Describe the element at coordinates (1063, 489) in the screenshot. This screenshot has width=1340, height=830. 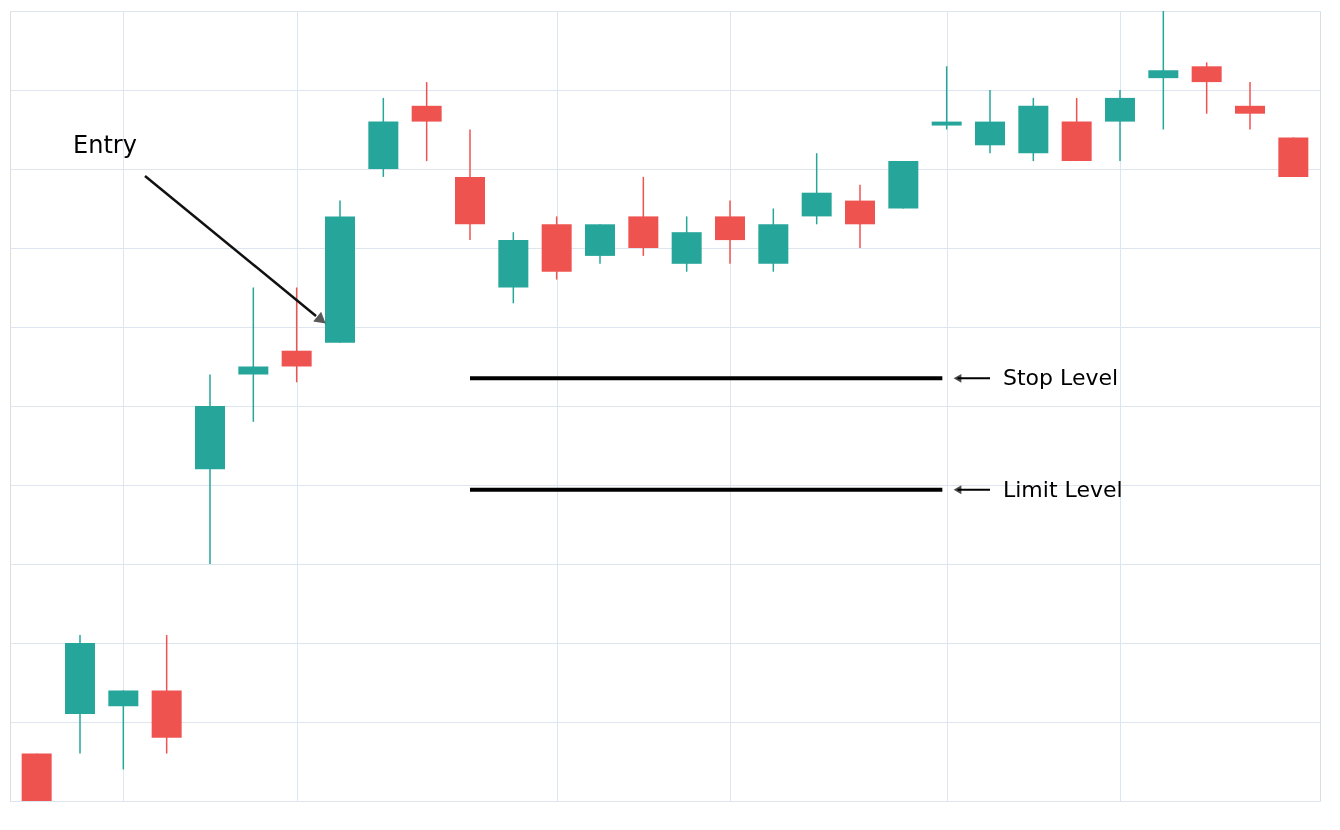
I see `ref-line-label: Limit Level` at that location.